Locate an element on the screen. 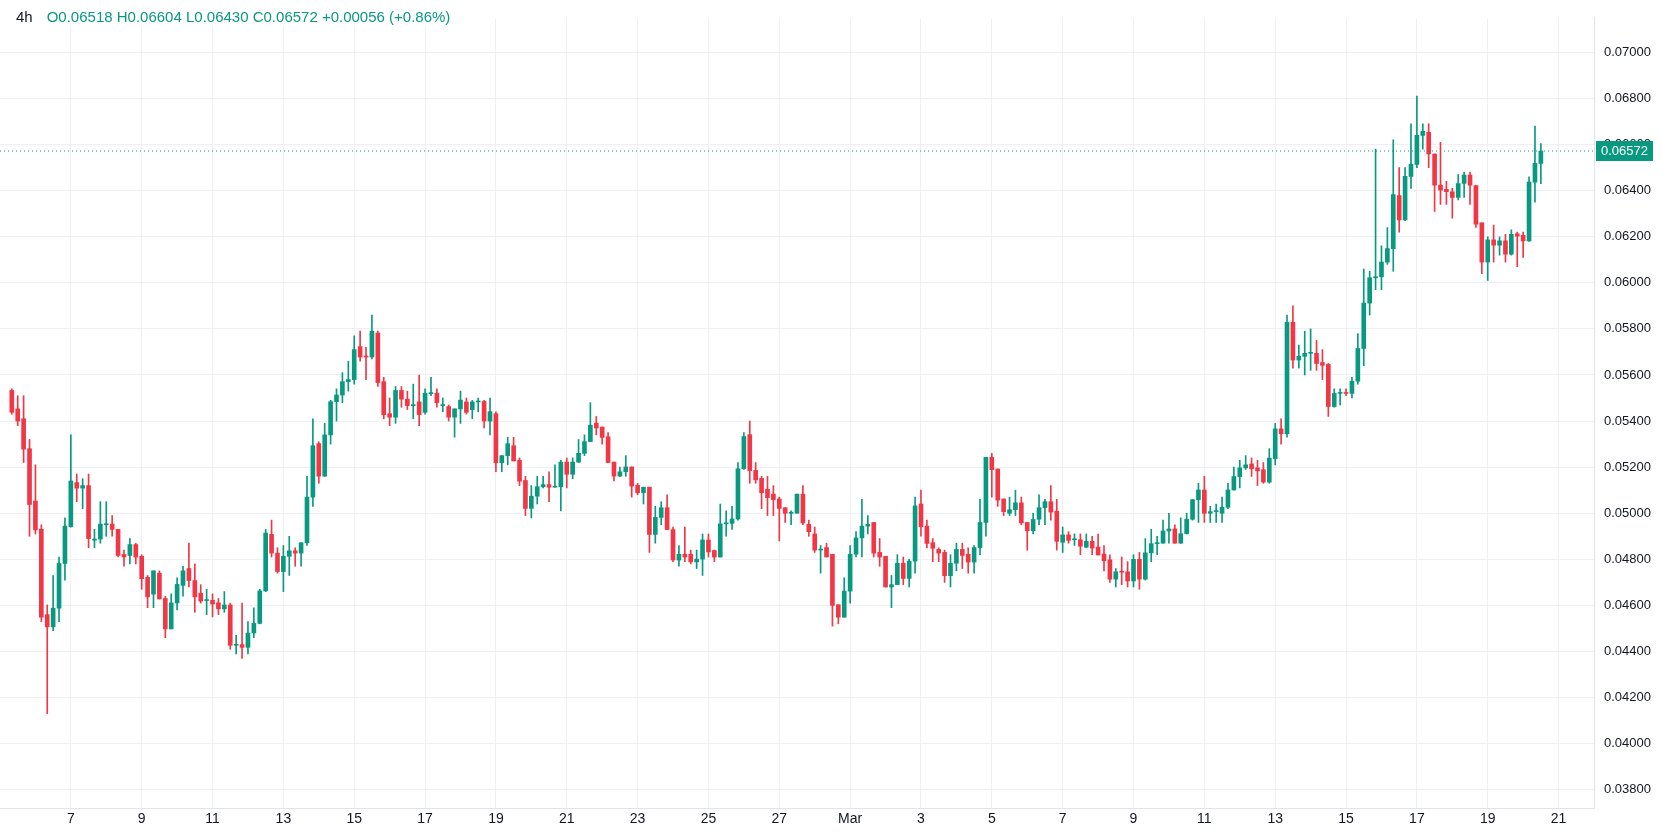  y-tick-label: 0.06200 is located at coordinates (1627, 236).